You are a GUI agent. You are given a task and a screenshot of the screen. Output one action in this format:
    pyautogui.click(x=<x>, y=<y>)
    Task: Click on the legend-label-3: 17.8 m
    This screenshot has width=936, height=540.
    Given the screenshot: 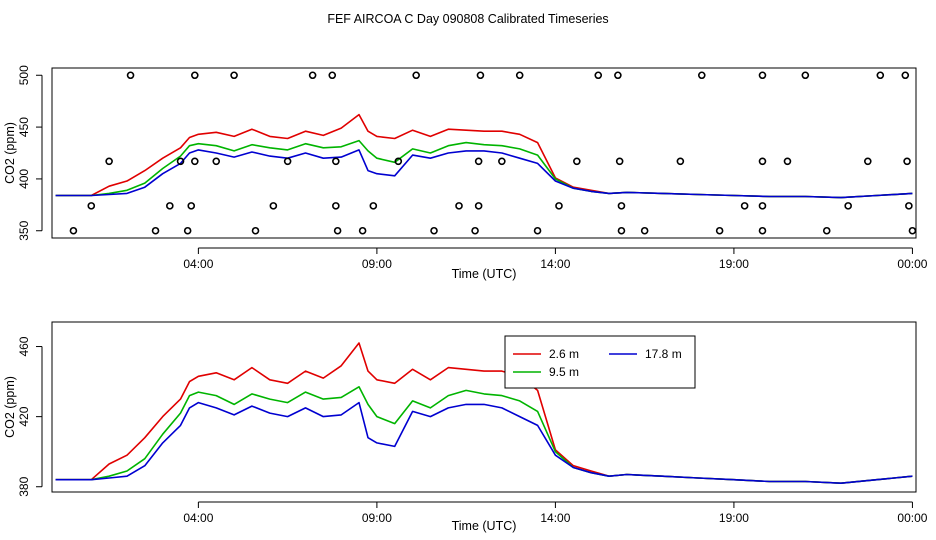 What is the action you would take?
    pyautogui.click(x=663, y=354)
    